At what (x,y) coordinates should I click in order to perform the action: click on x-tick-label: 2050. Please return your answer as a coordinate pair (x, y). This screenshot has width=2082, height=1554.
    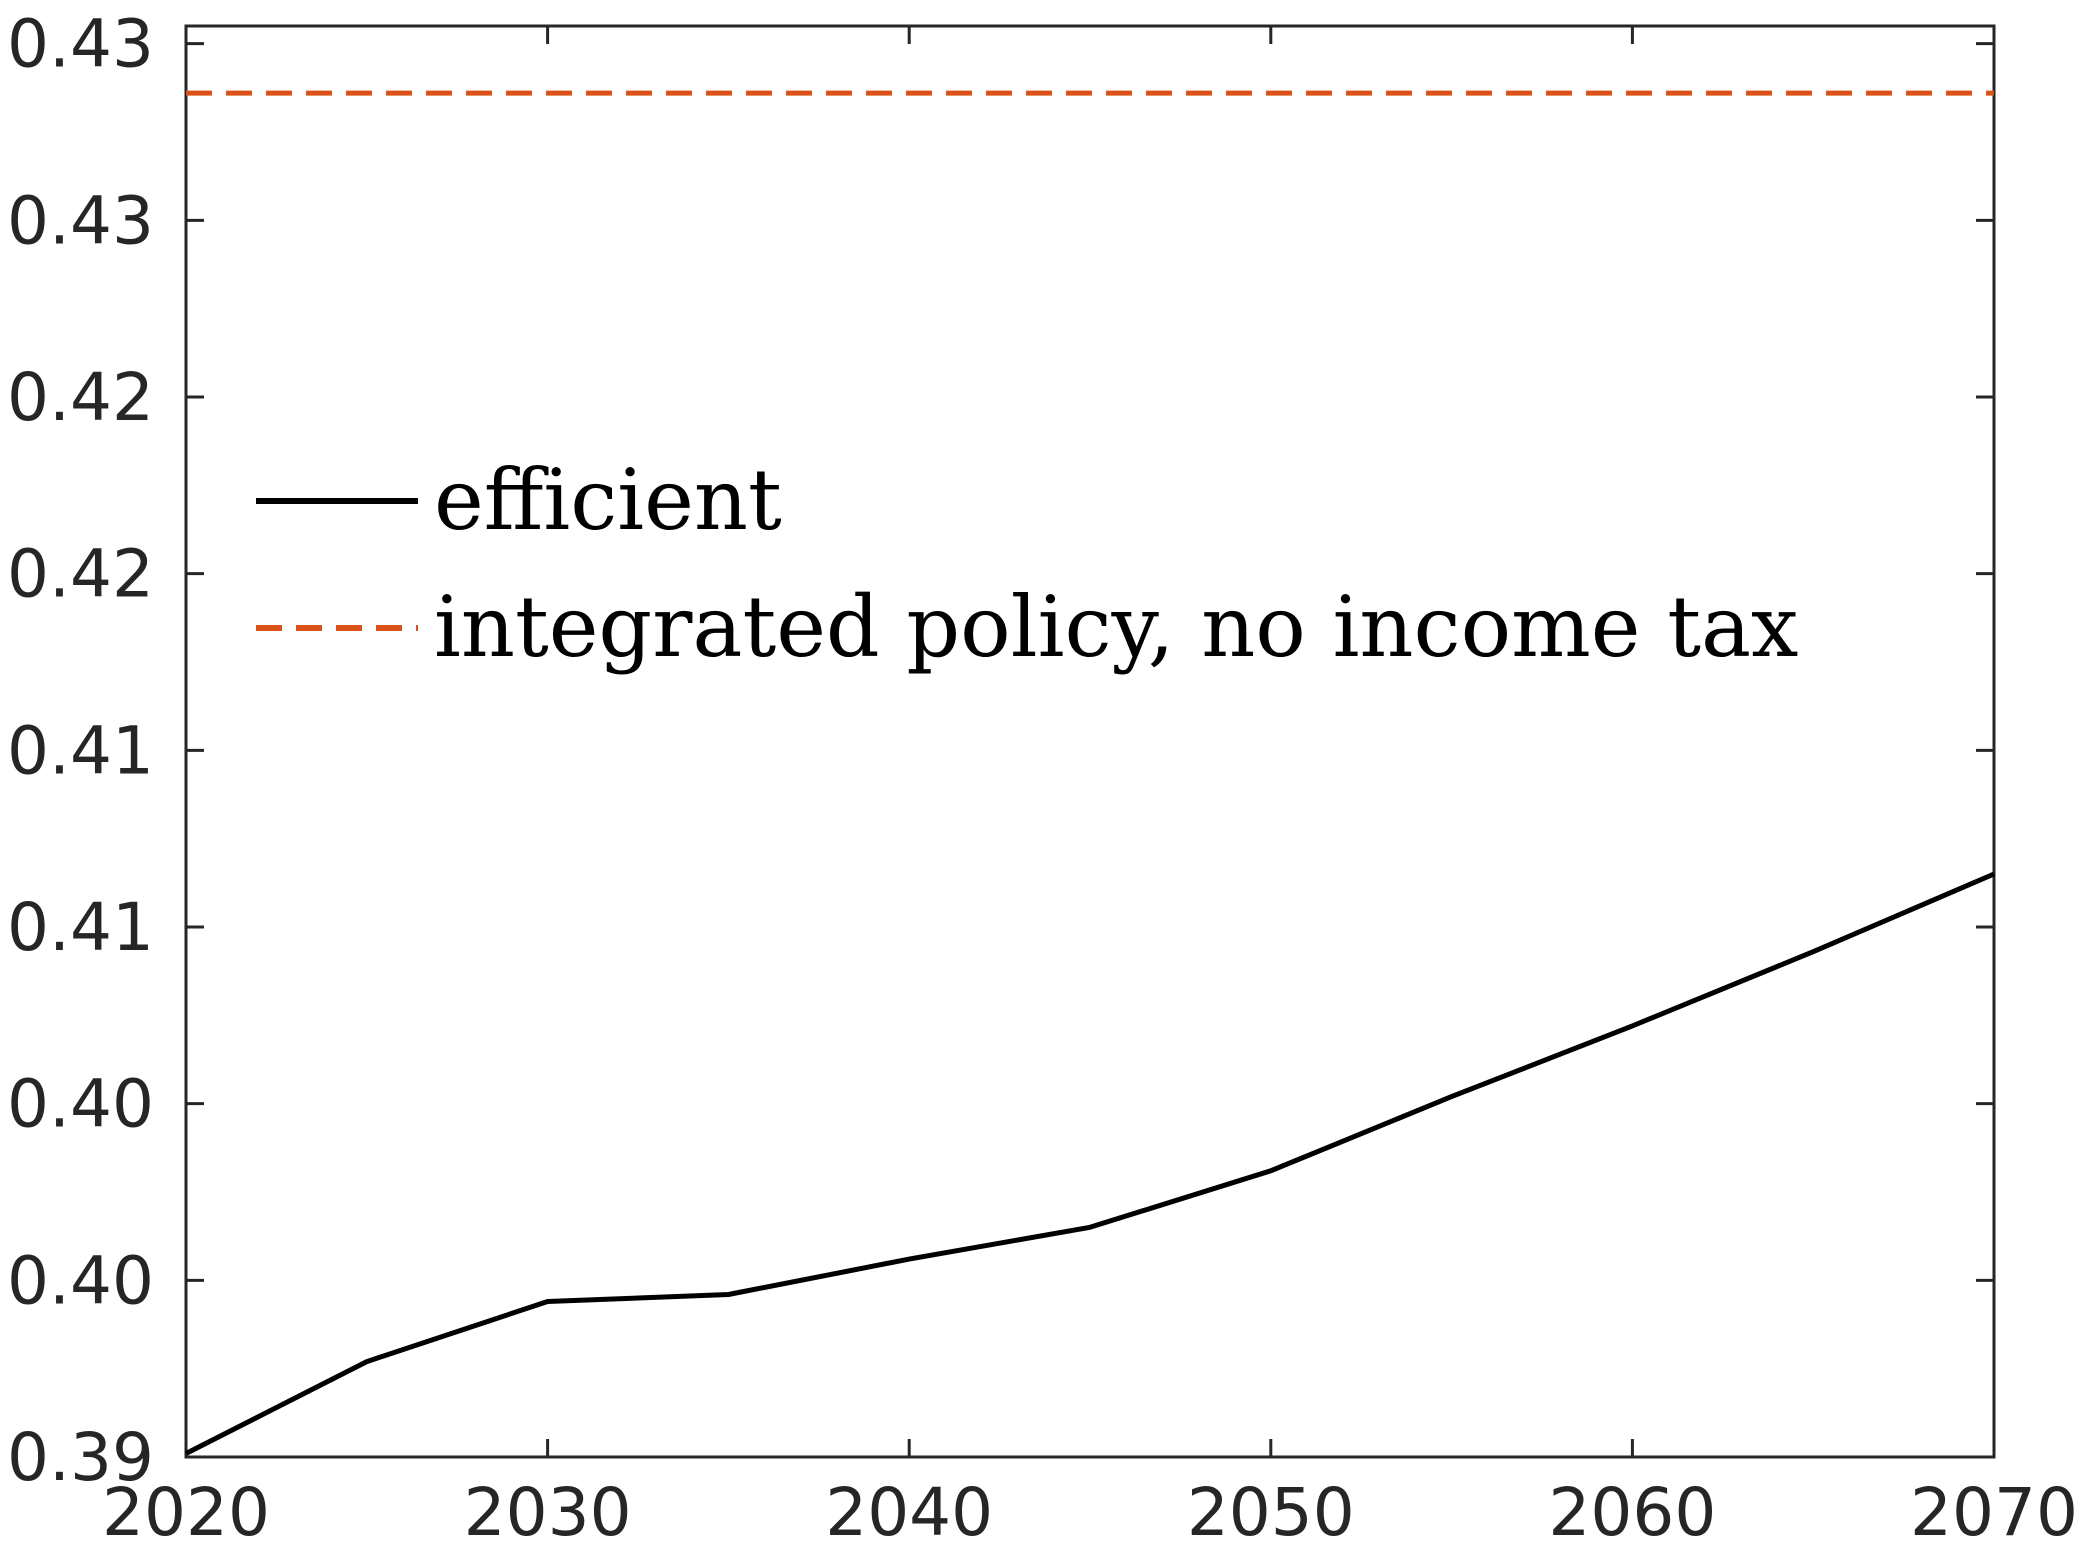
    Looking at the image, I should click on (1271, 1512).